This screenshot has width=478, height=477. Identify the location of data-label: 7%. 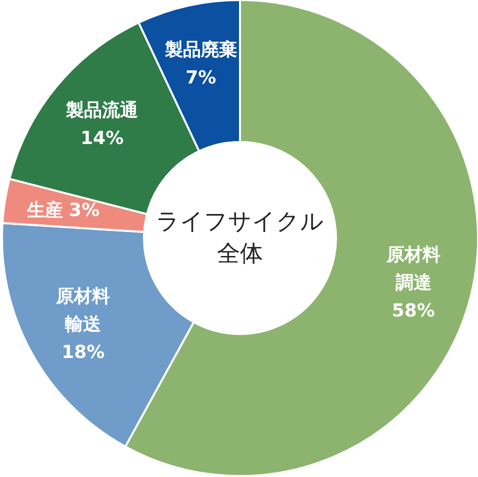
(201, 77).